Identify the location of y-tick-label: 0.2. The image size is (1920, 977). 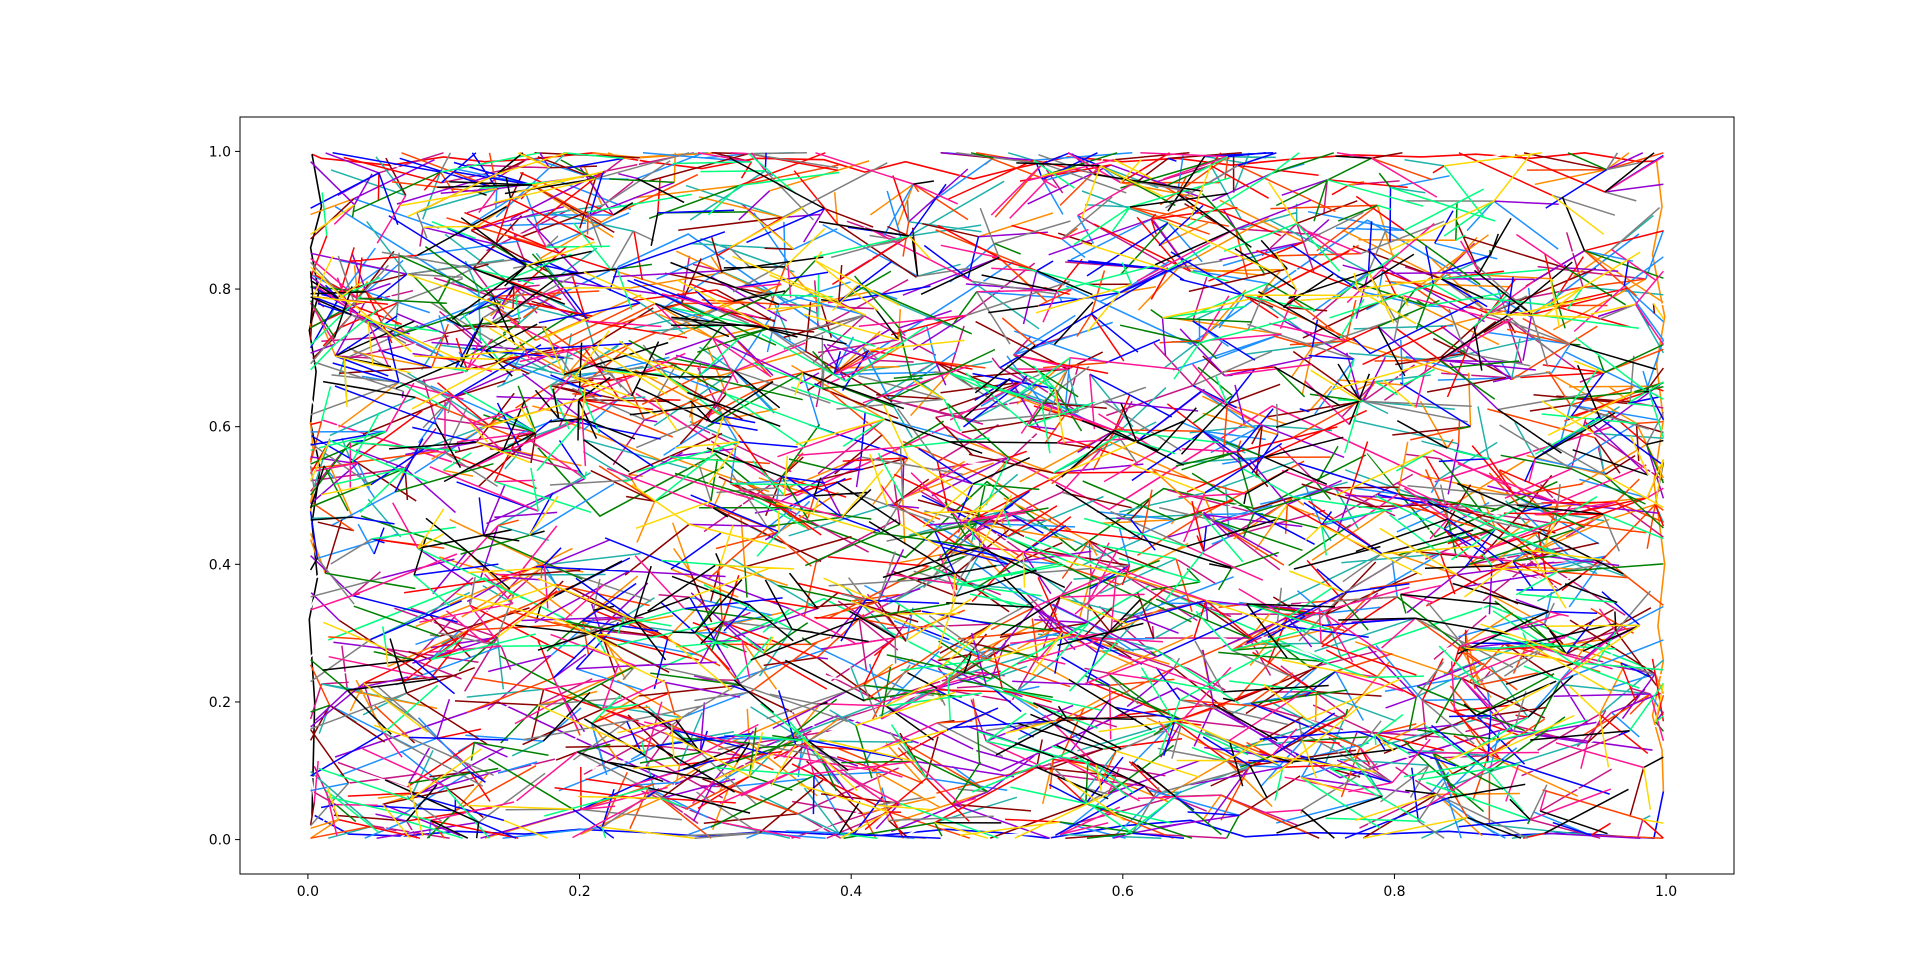
(220, 703).